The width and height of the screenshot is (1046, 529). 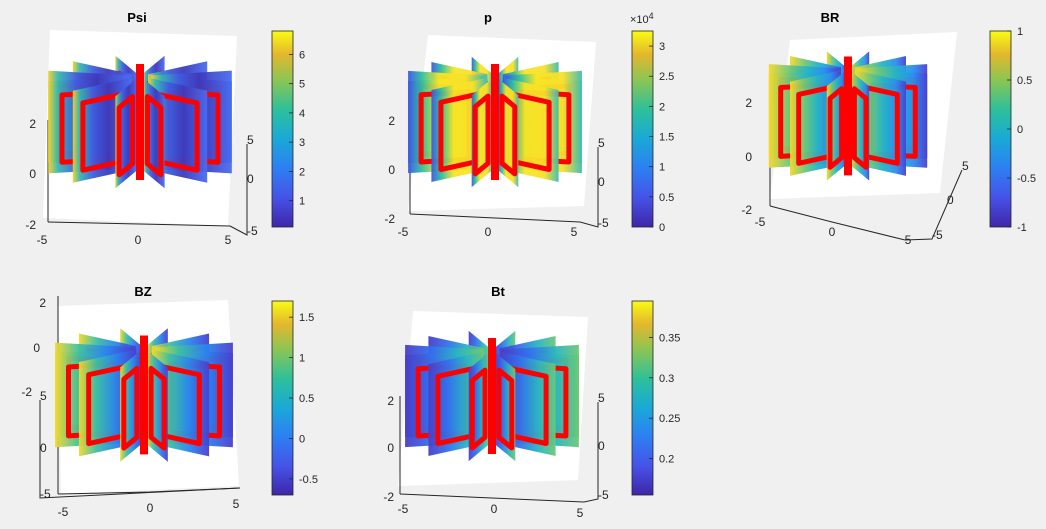 I want to click on subplot-title: Bt, so click(x=498, y=291).